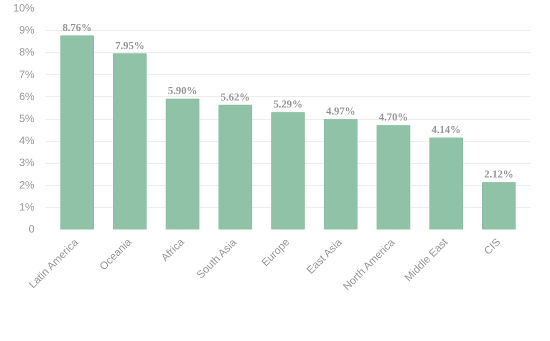 Image resolution: width=550 pixels, height=341 pixels. Describe the element at coordinates (31, 230) in the screenshot. I see `y-tick-label: 0` at that location.